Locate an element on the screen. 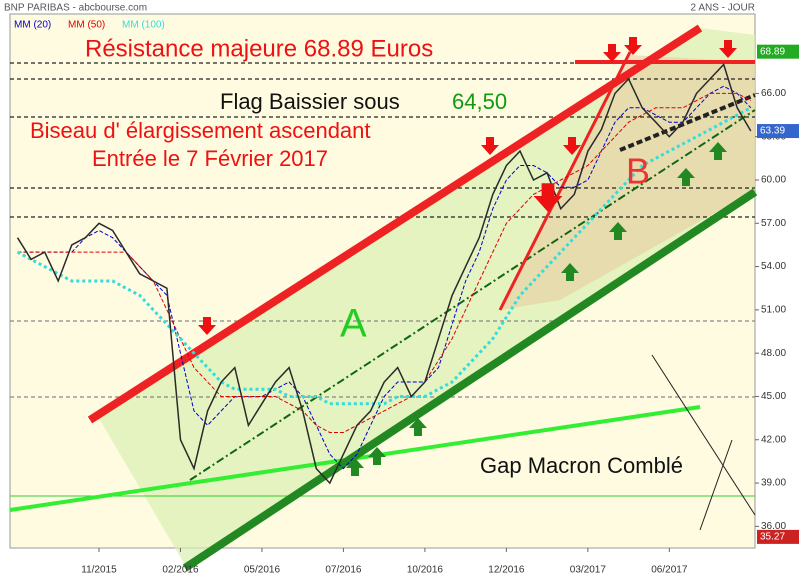 This screenshot has height=580, width=800. x-tick-label: 12/2016 is located at coordinates (506, 570).